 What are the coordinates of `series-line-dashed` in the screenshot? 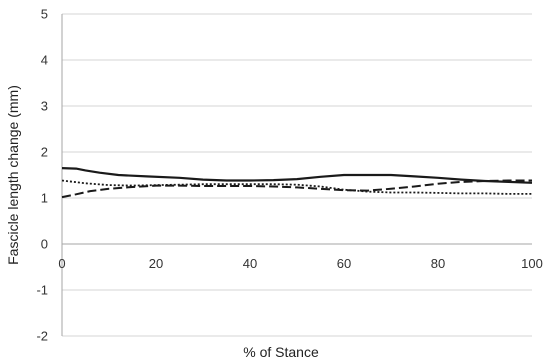 It's located at (296, 189).